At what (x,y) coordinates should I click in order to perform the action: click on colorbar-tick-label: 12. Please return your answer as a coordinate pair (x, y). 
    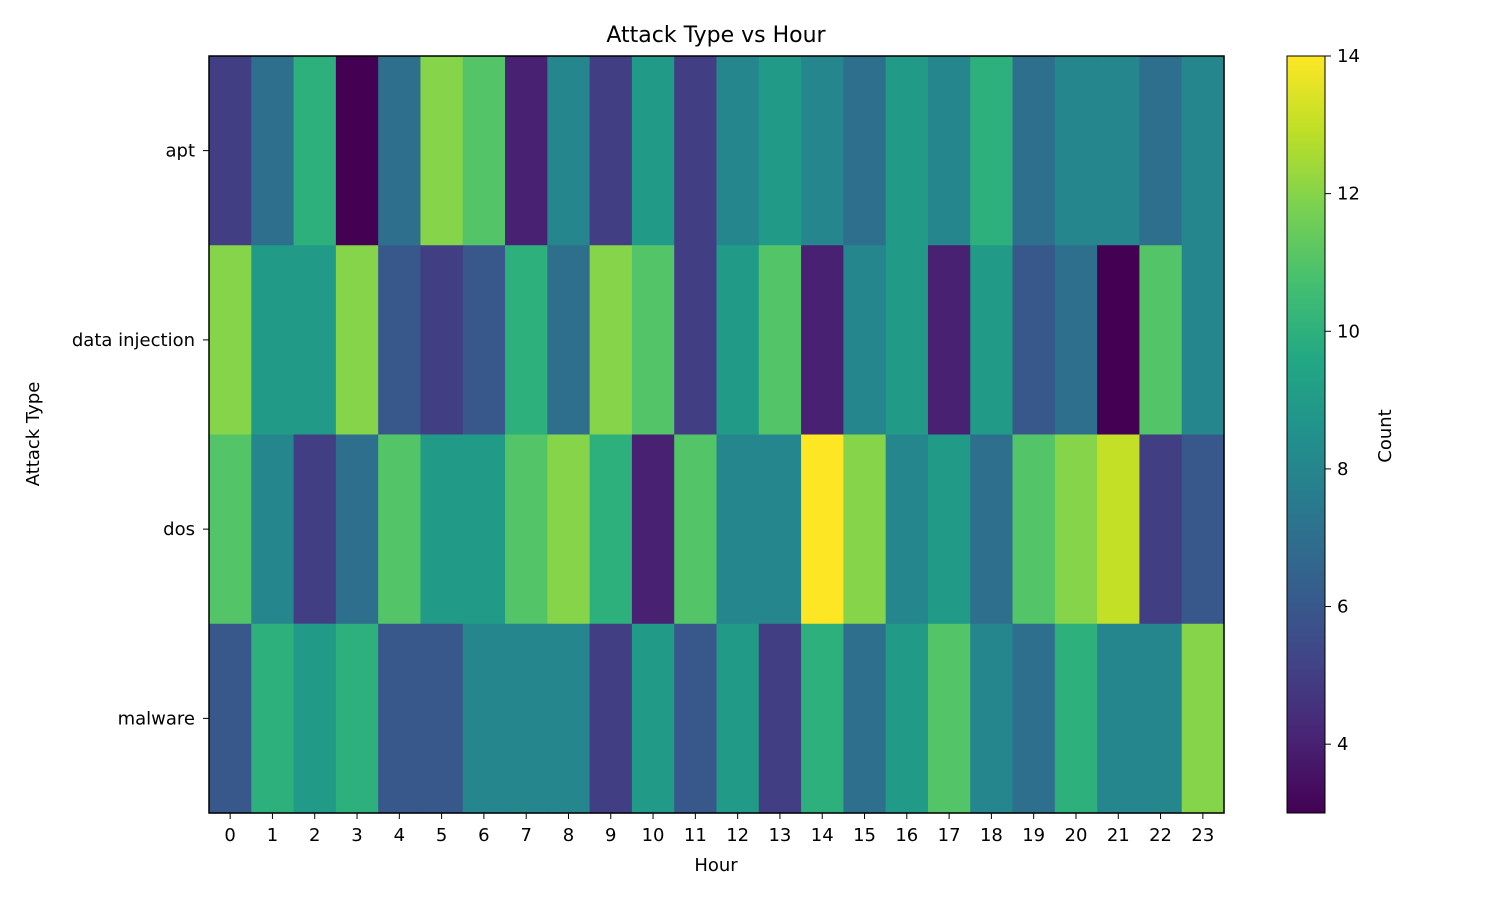
    Looking at the image, I should click on (1348, 194).